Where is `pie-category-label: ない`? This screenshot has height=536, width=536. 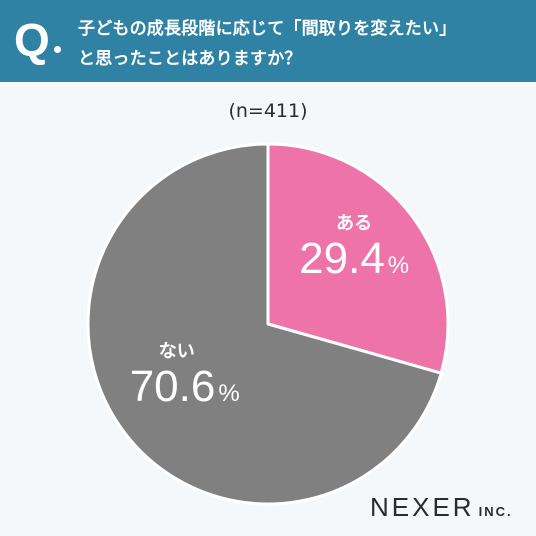
pie-category-label: ない is located at coordinates (177, 351).